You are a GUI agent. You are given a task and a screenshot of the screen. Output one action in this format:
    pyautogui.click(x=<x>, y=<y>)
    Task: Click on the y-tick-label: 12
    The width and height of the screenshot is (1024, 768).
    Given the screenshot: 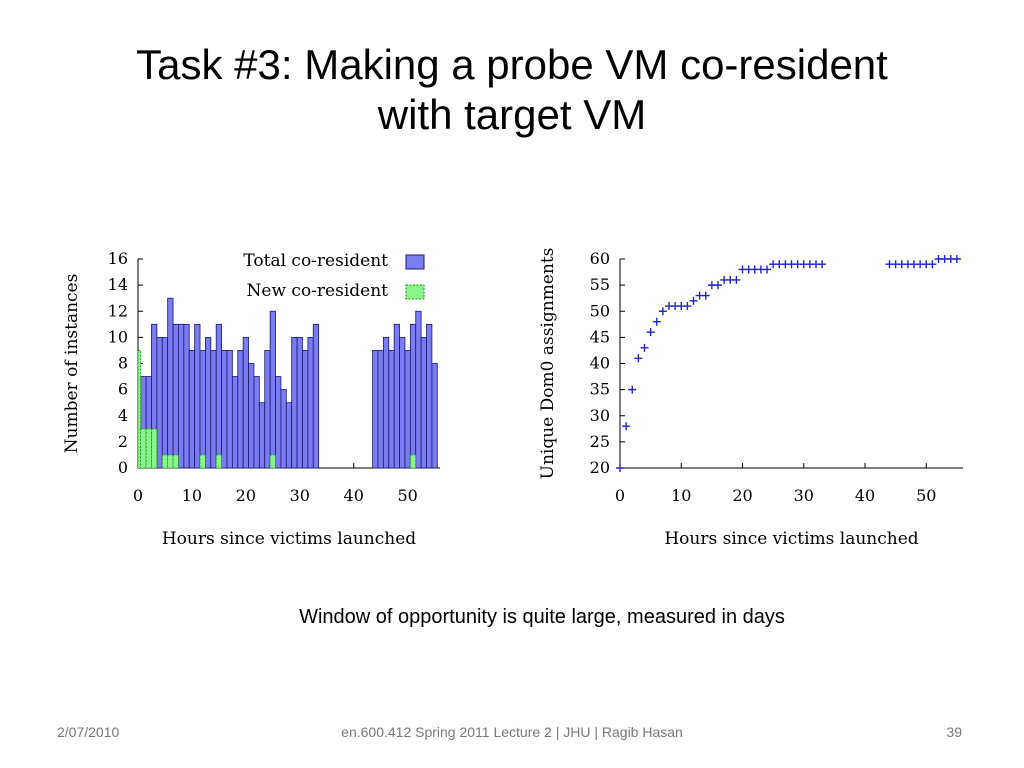 What is the action you would take?
    pyautogui.click(x=118, y=310)
    